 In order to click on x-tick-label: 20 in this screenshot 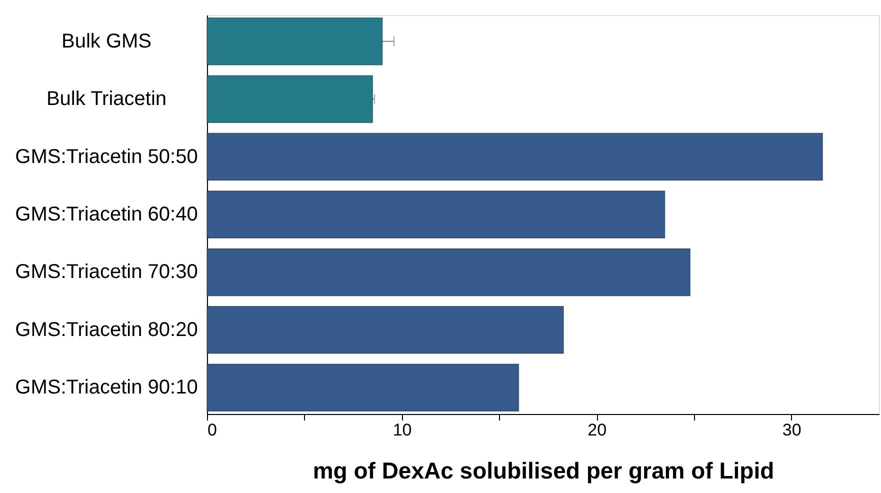, I will do `click(597, 430)`.